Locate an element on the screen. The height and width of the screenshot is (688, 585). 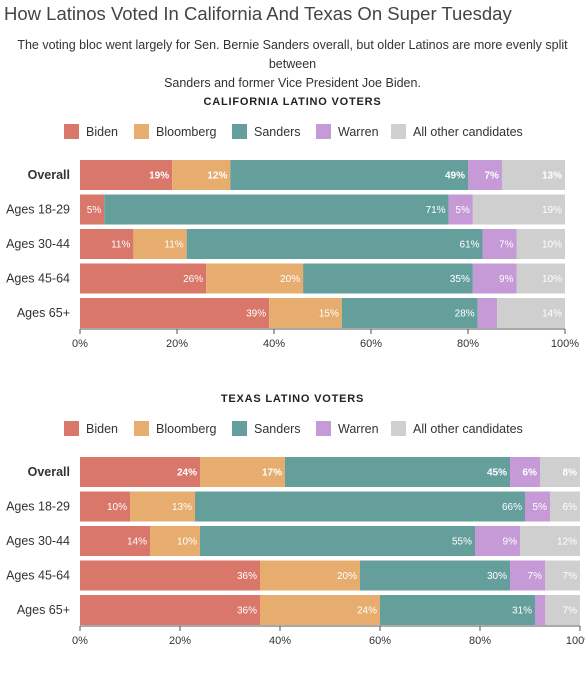
texas-bar-overall-biden is located at coordinates (140, 472).